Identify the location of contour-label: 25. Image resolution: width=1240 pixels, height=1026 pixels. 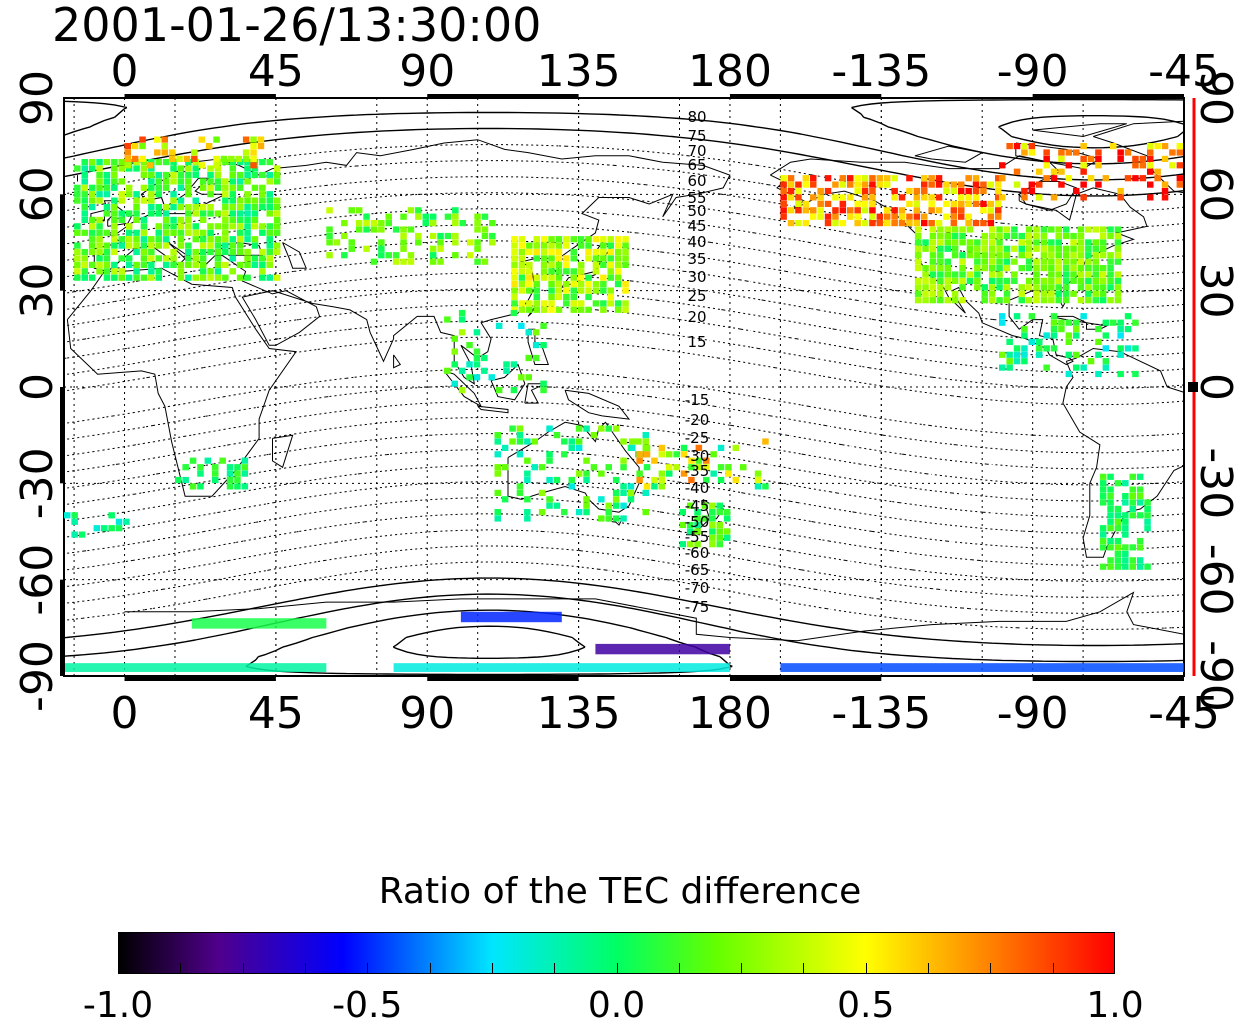
(696, 296).